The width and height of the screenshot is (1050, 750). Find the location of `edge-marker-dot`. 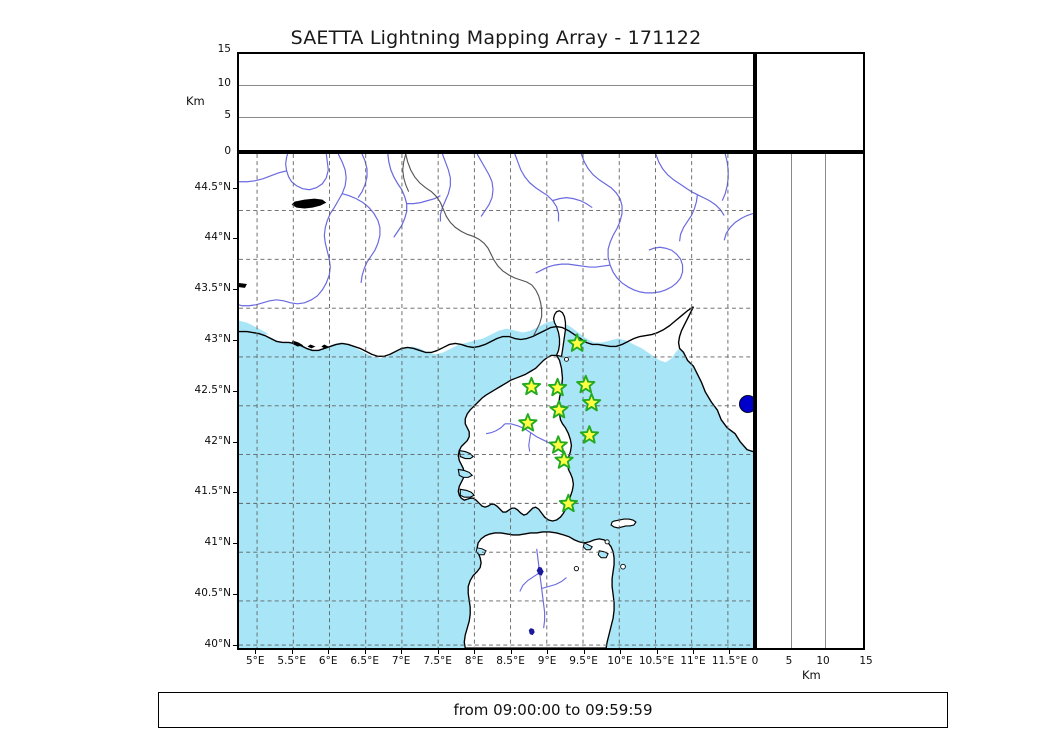

edge-marker-dot is located at coordinates (746, 404).